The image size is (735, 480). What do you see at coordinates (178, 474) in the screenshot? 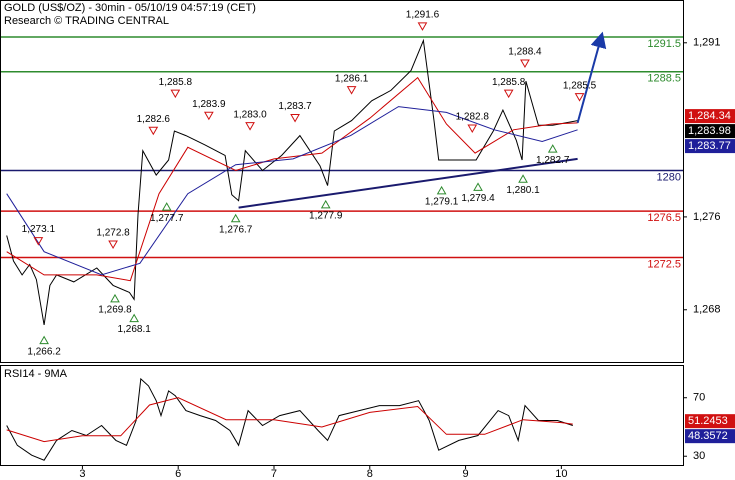
I see `x-tick-label: 6` at bounding box center [178, 474].